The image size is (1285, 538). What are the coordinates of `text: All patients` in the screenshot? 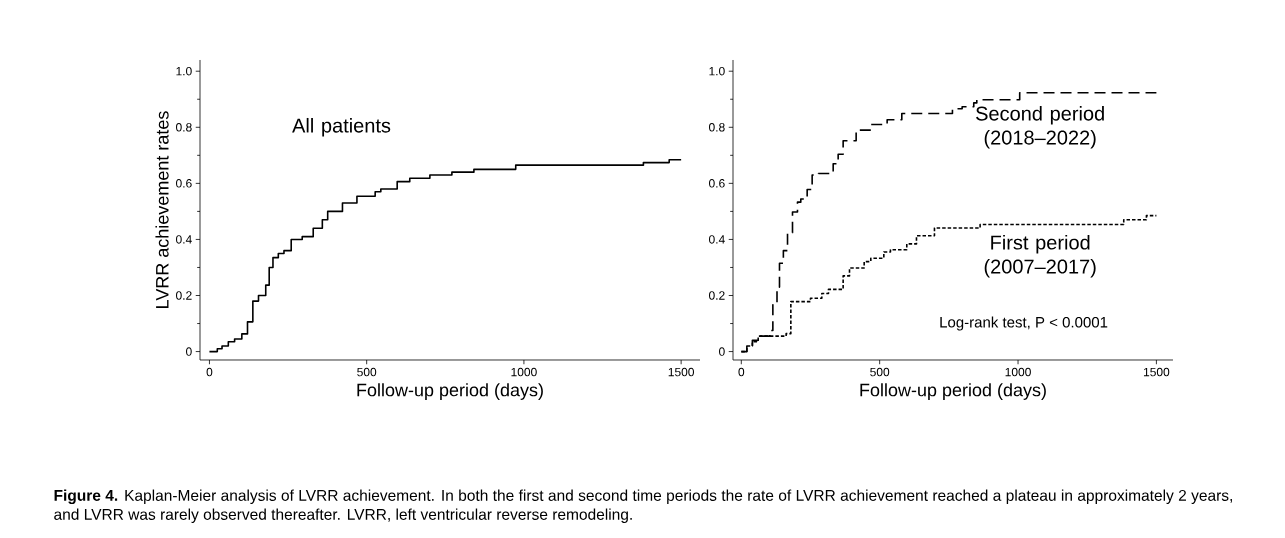 It's located at (341, 127).